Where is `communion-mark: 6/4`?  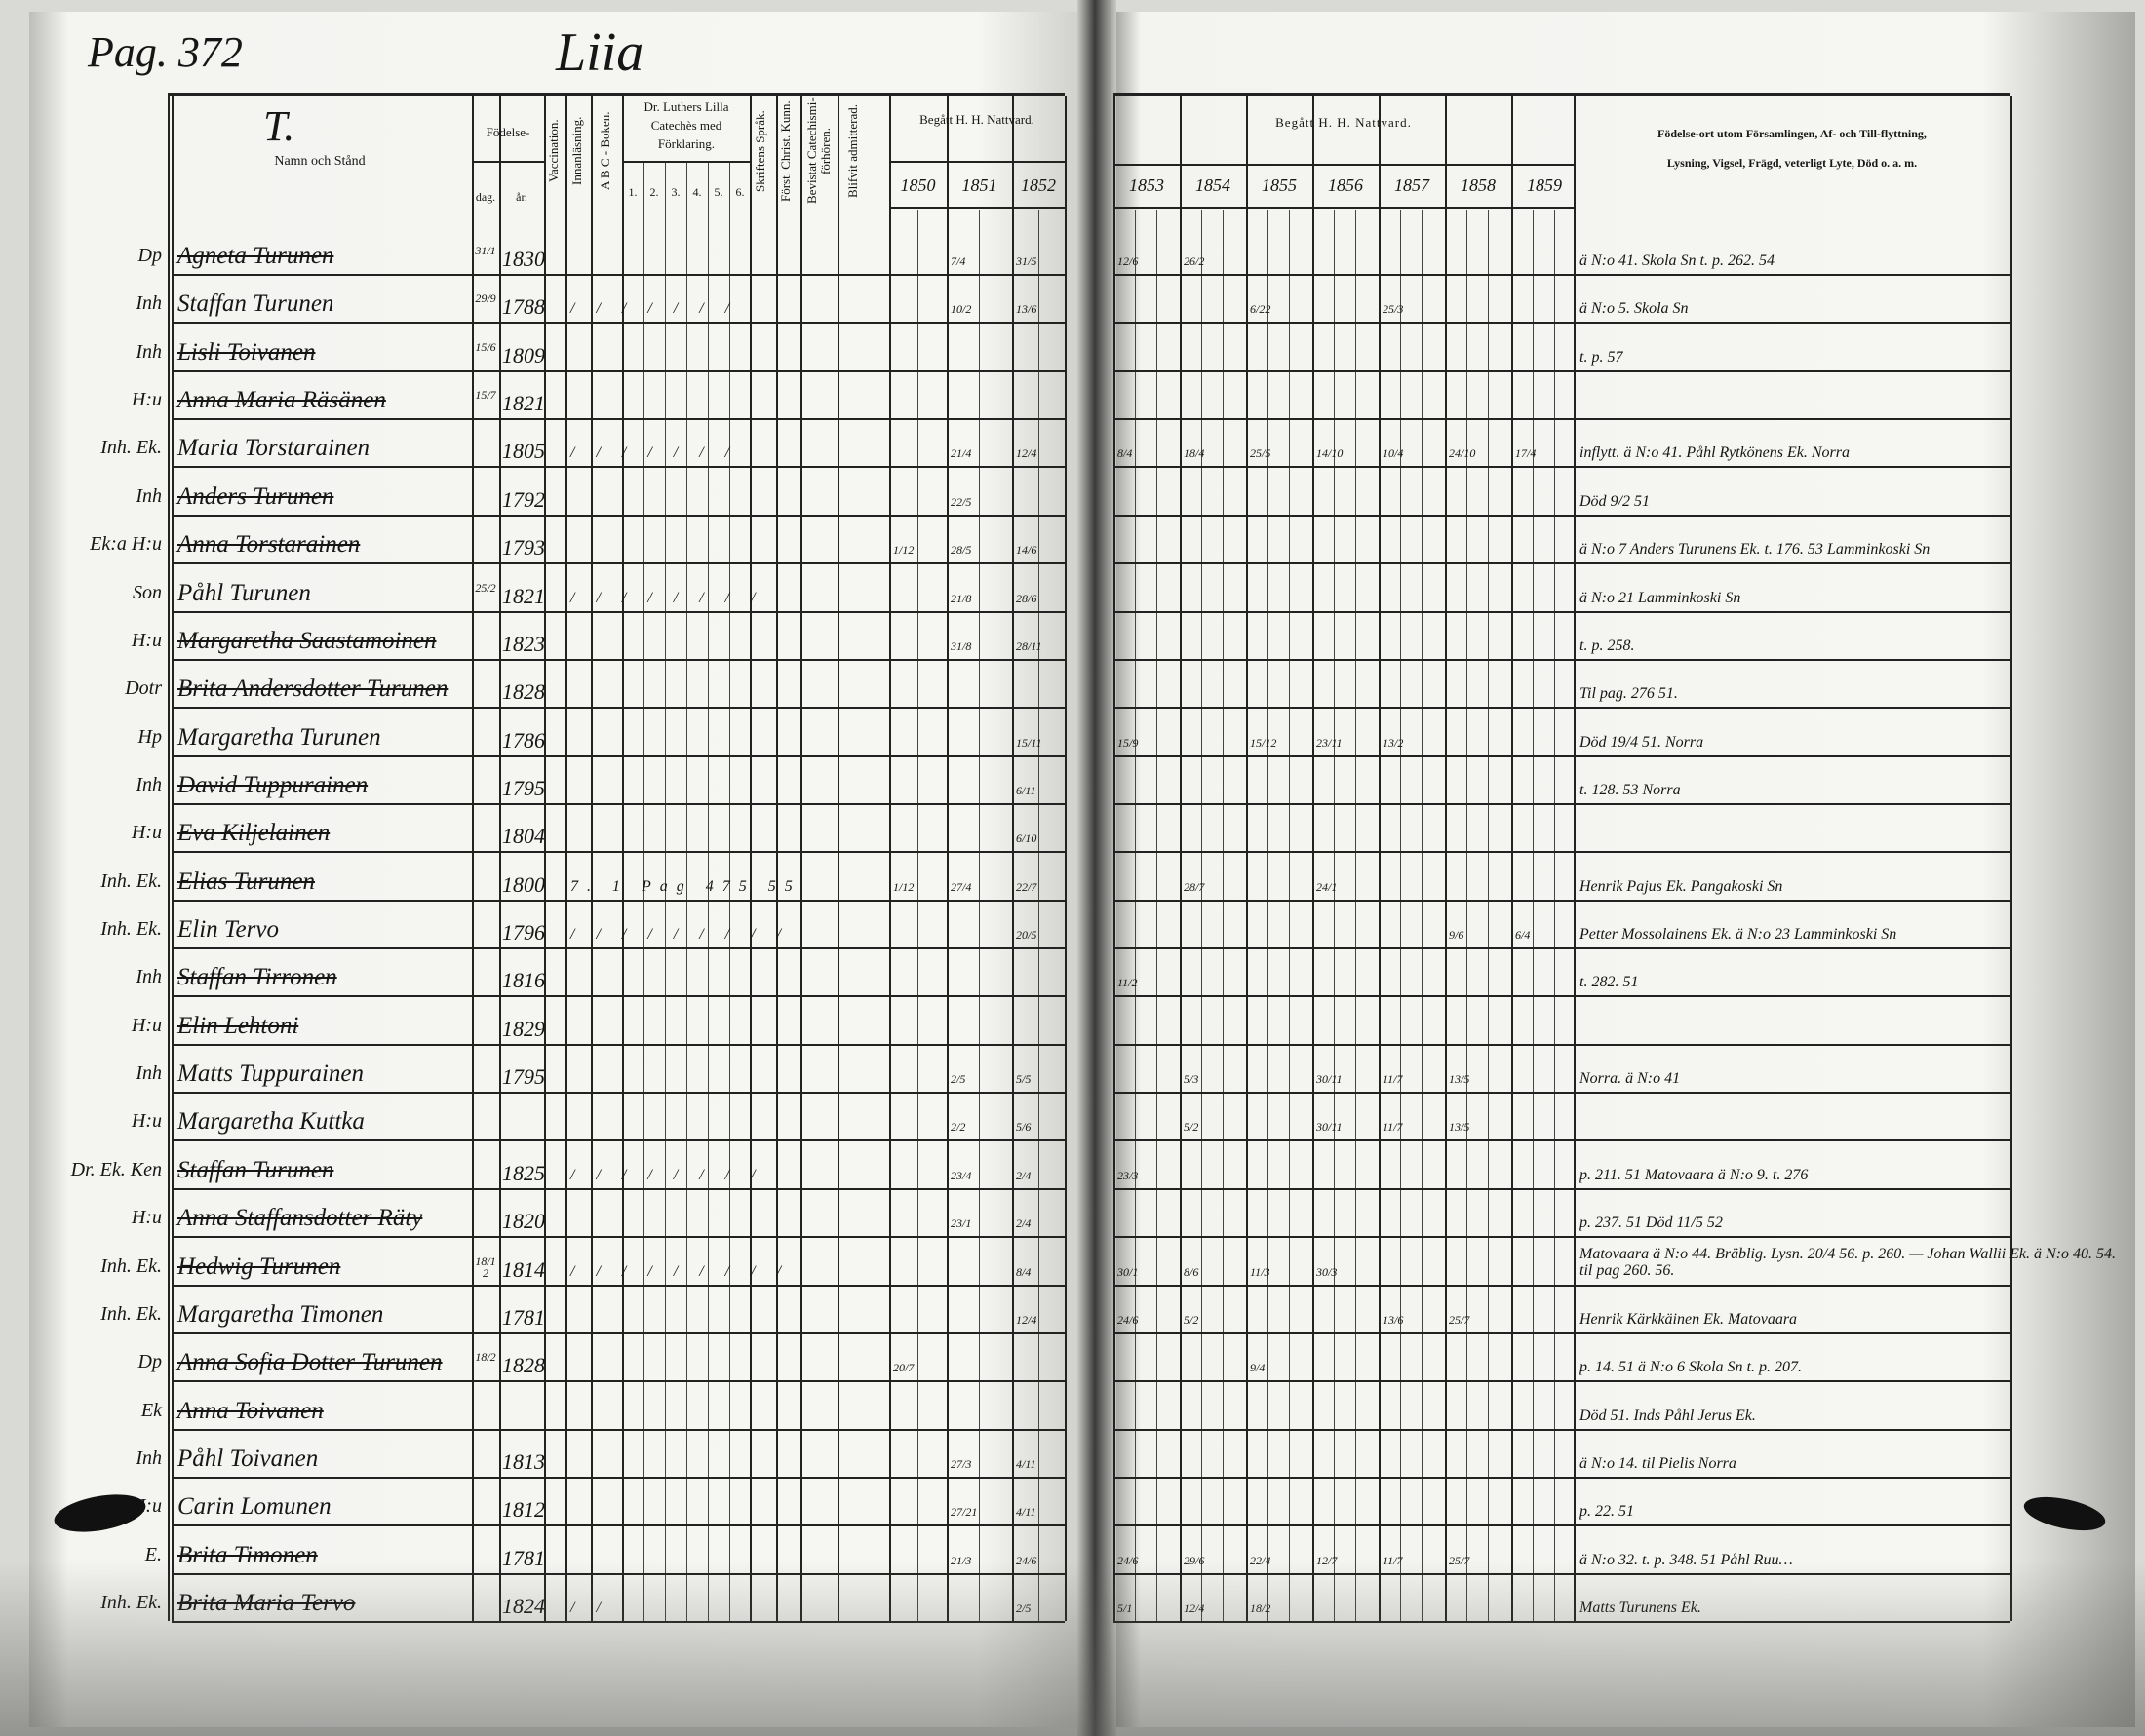 communion-mark: 6/4 is located at coordinates (1523, 935).